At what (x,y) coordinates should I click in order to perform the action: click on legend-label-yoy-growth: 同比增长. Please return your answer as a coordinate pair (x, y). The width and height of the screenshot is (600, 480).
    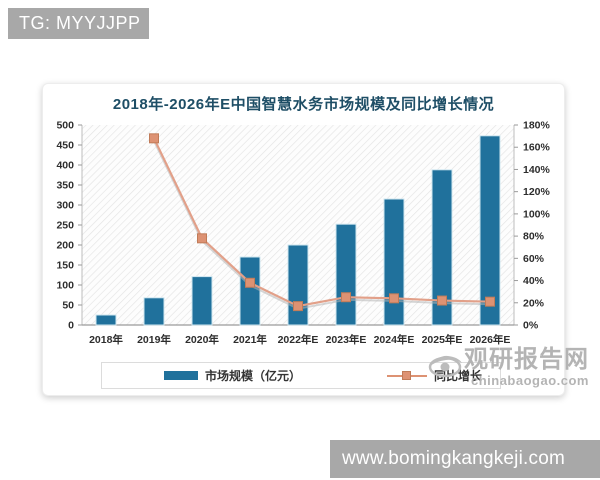
    Looking at the image, I should click on (458, 376).